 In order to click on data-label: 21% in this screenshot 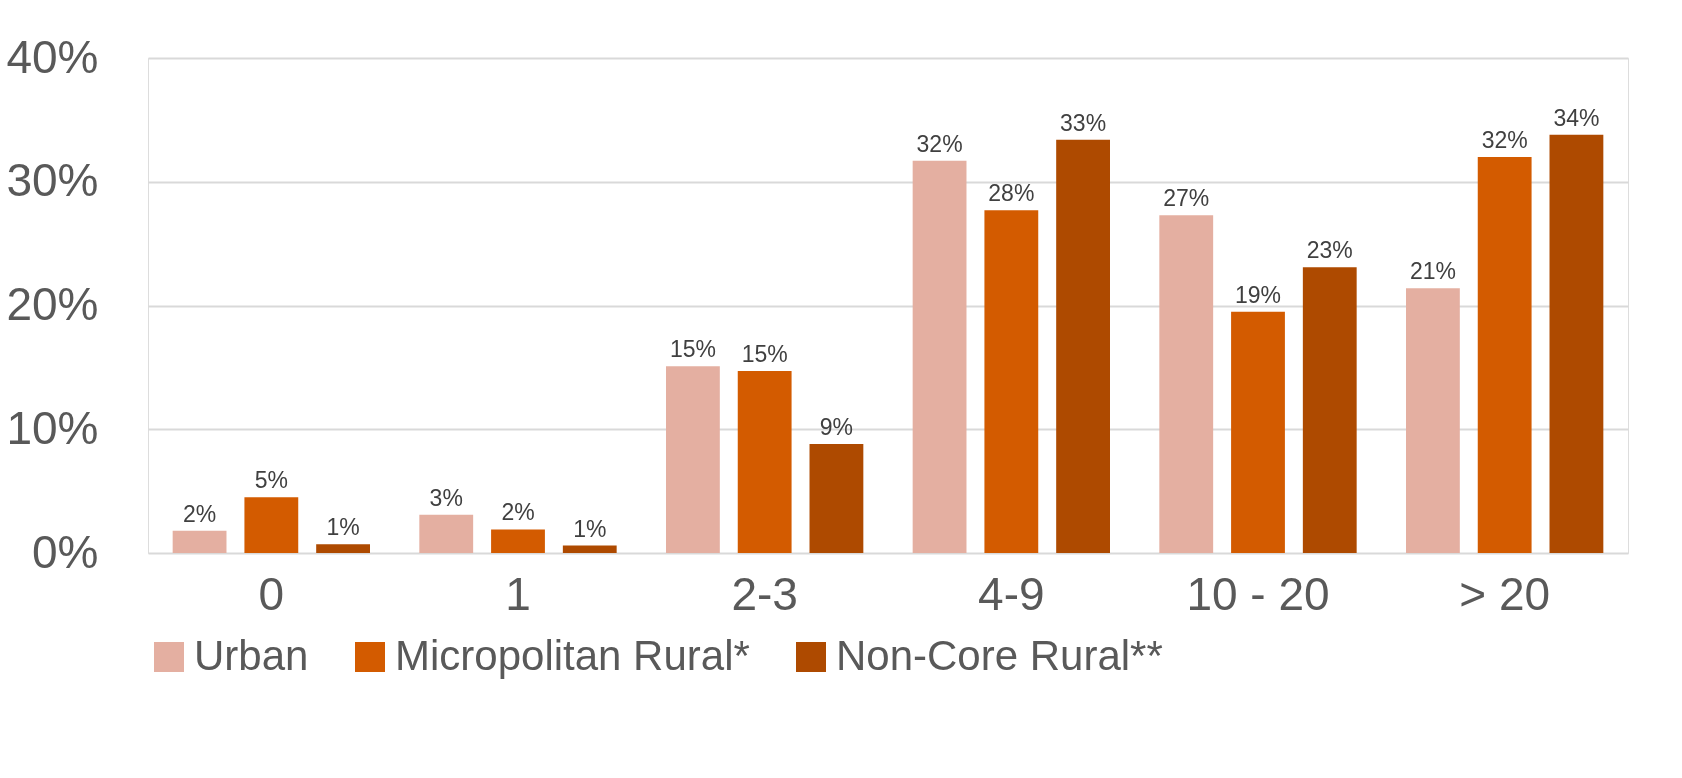, I will do `click(1432, 271)`.